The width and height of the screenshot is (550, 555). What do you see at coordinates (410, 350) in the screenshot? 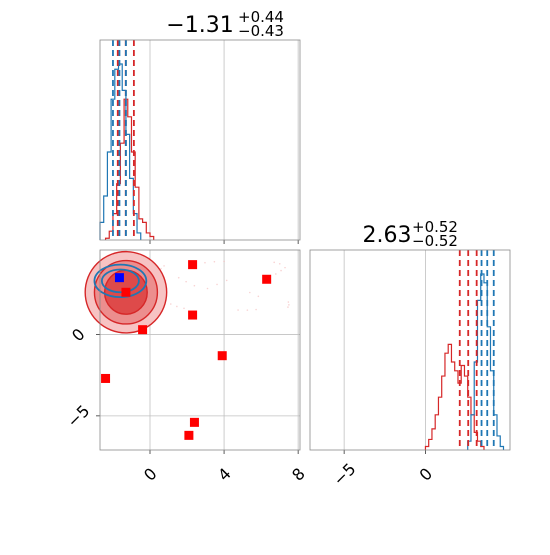
I see `right-marginal-frame` at bounding box center [410, 350].